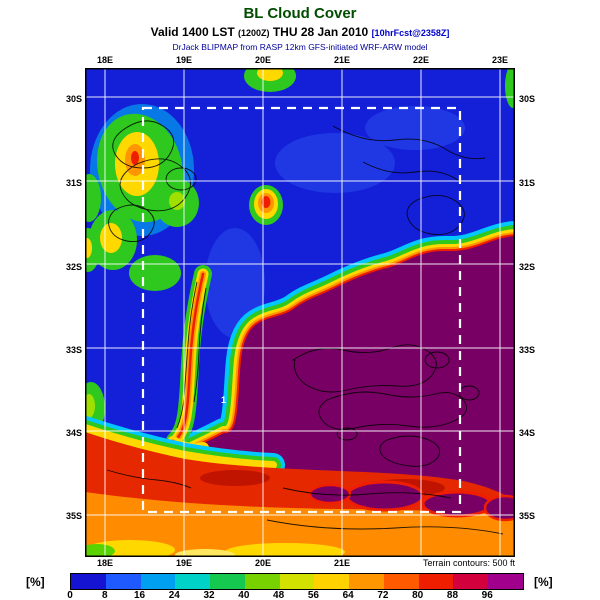 The height and width of the screenshot is (600, 600). What do you see at coordinates (418, 595) in the screenshot?
I see `colorbar-tick: 80` at bounding box center [418, 595].